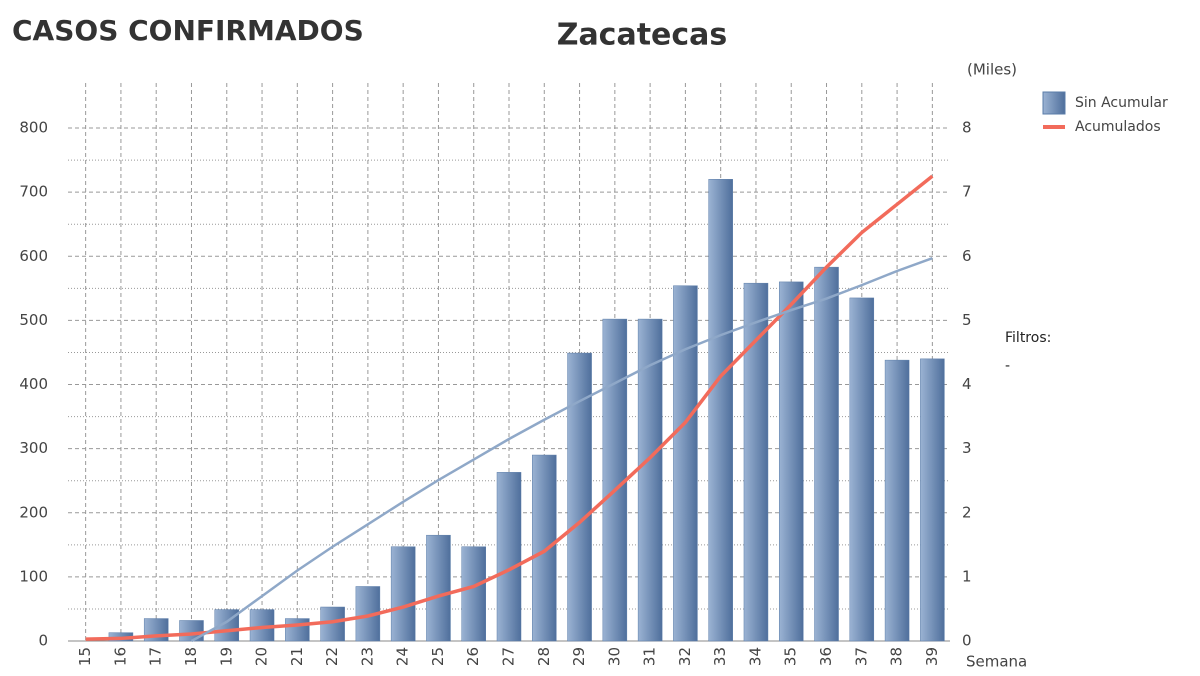  Describe the element at coordinates (33, 576) in the screenshot. I see `y-tick-label: 100` at that location.